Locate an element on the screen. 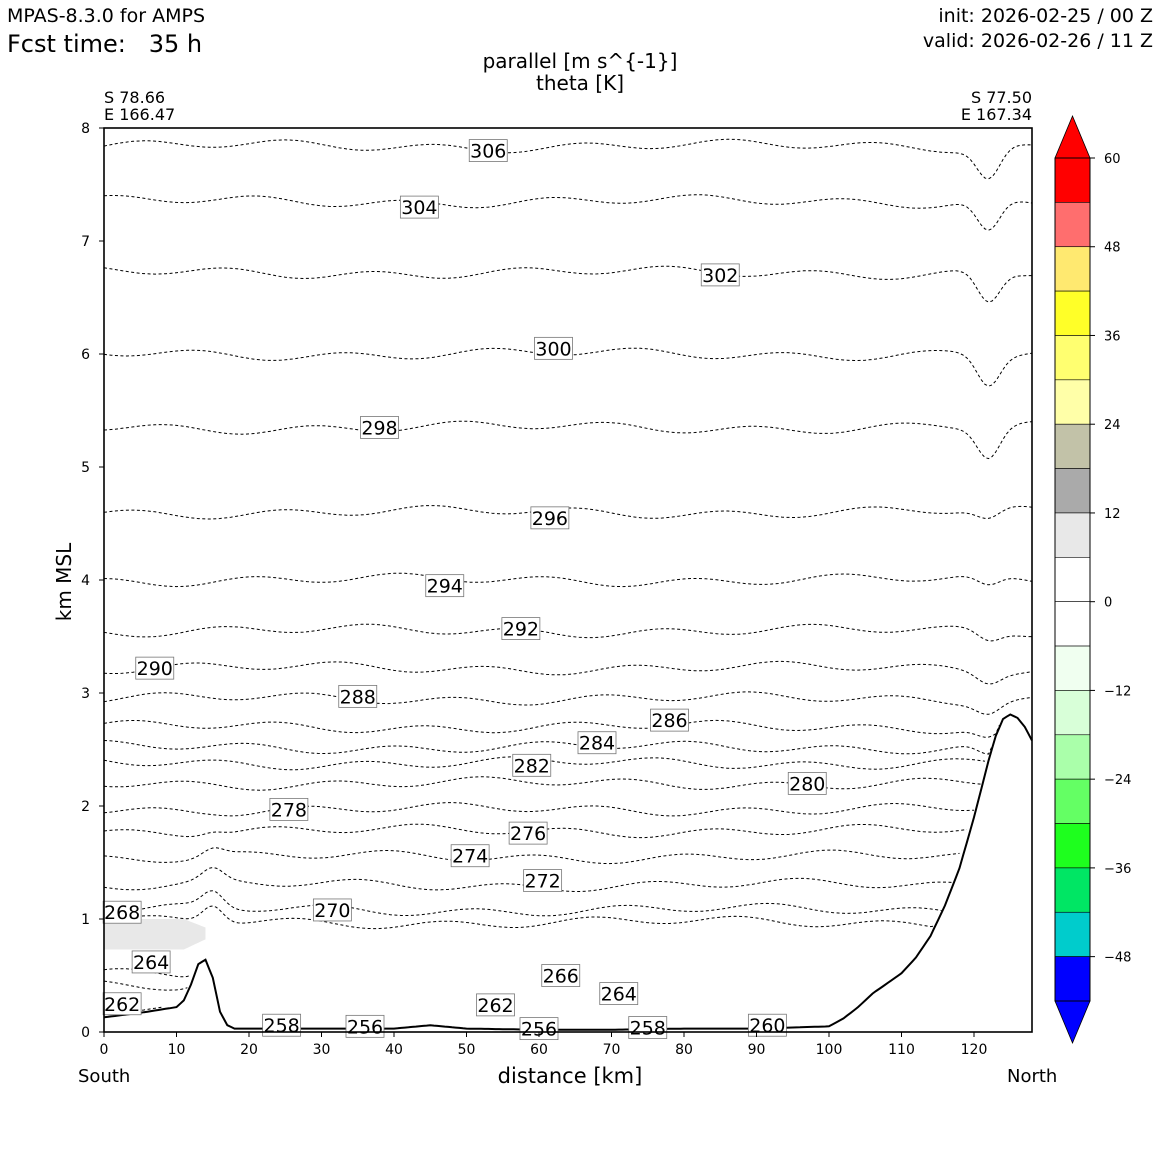 The image size is (1160, 1160). contour-label-300-box is located at coordinates (553, 348).